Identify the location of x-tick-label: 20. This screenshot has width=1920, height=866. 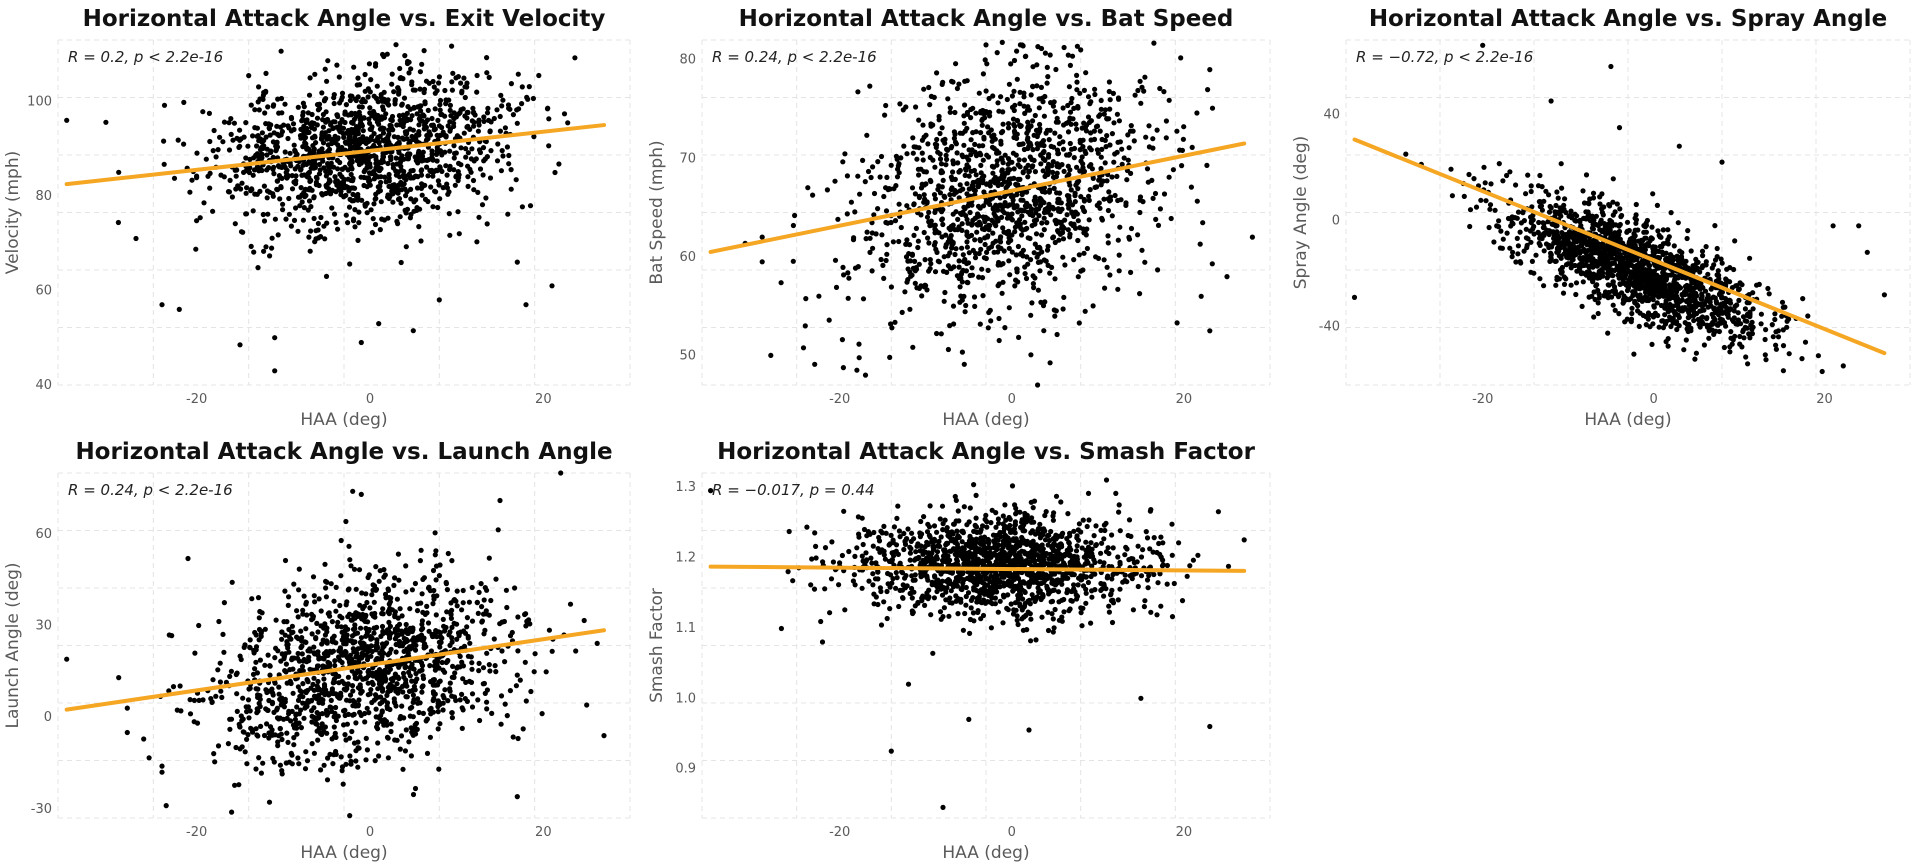
(1824, 399).